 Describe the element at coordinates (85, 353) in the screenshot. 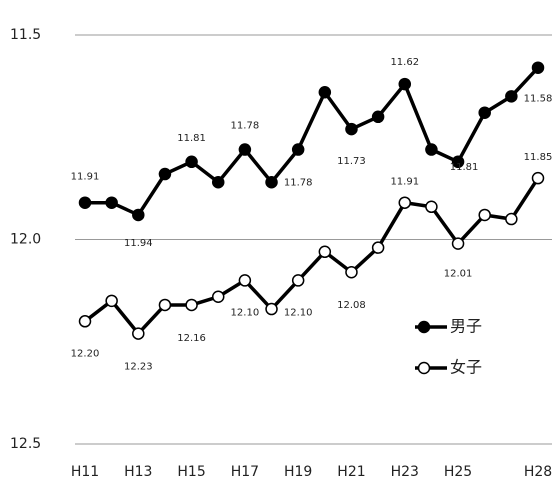

I see `value-label: 12.20` at that location.